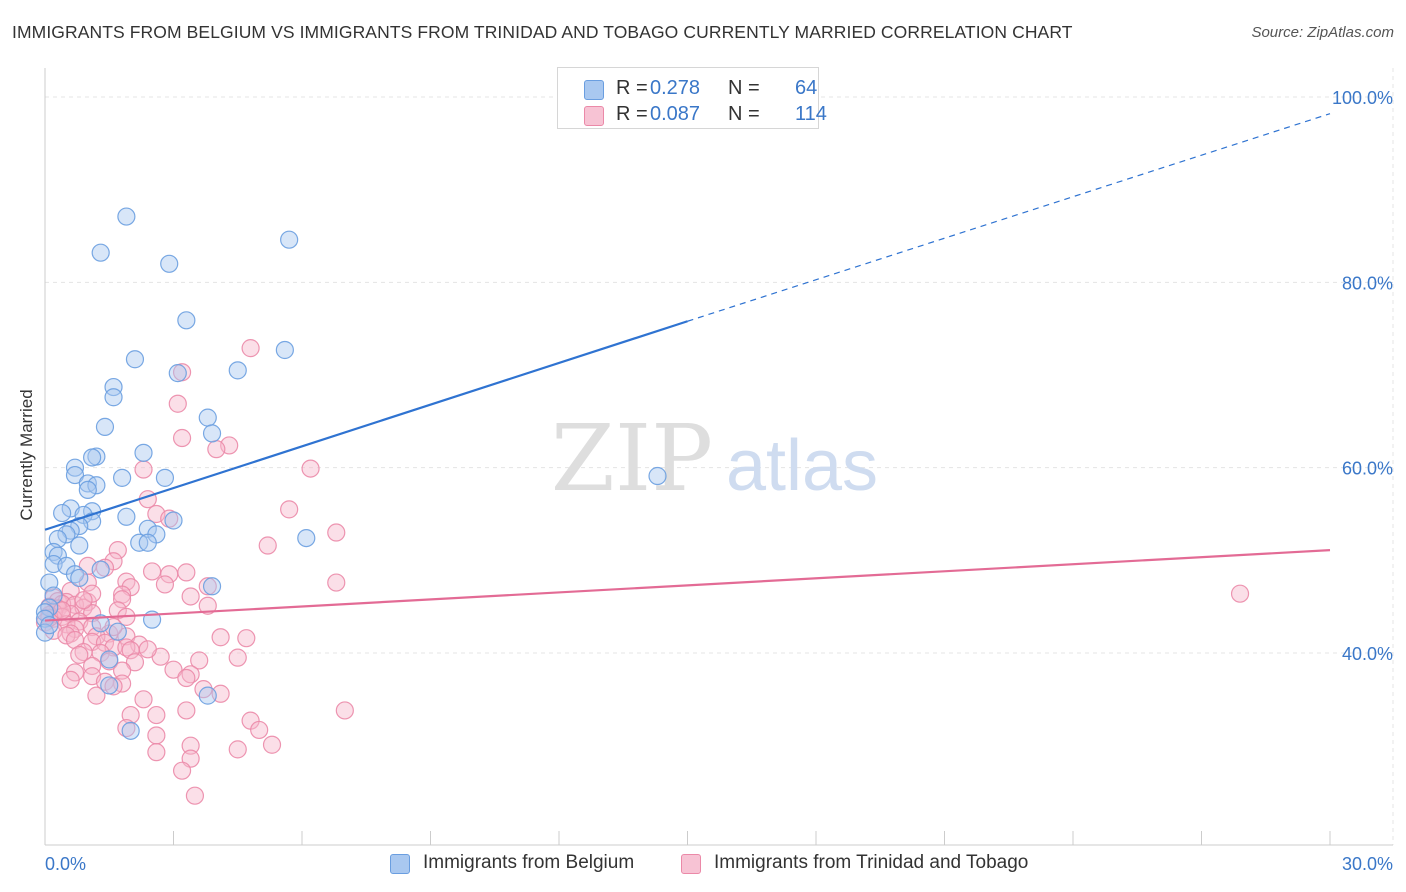  I want to click on r-value: 0.278, so click(675, 88).